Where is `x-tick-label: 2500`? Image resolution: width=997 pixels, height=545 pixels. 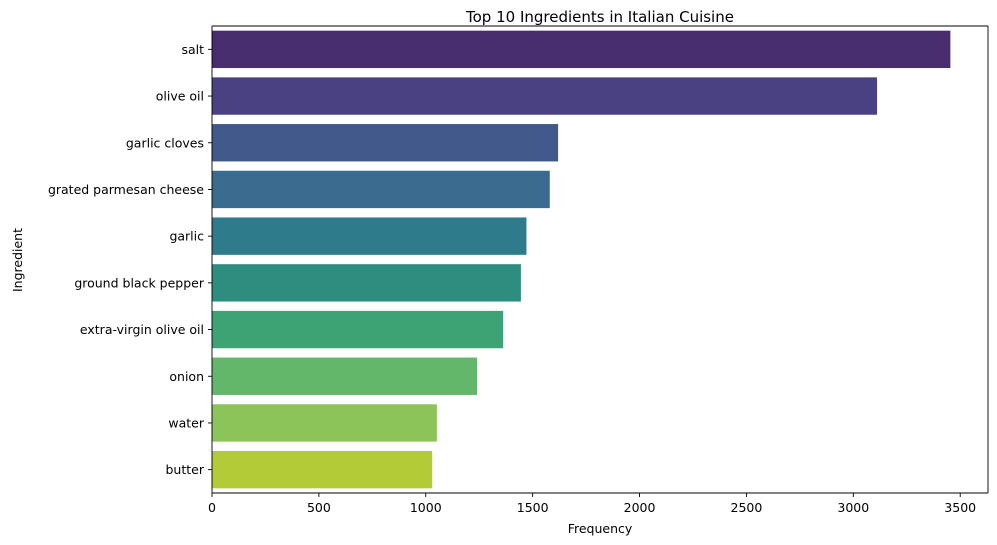
x-tick-label: 2500 is located at coordinates (747, 507).